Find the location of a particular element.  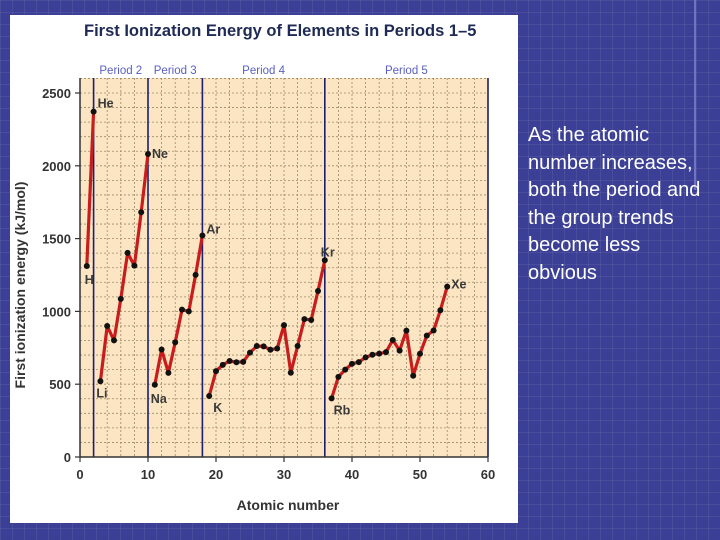

y-tick-label: 2500 is located at coordinates (56, 93).